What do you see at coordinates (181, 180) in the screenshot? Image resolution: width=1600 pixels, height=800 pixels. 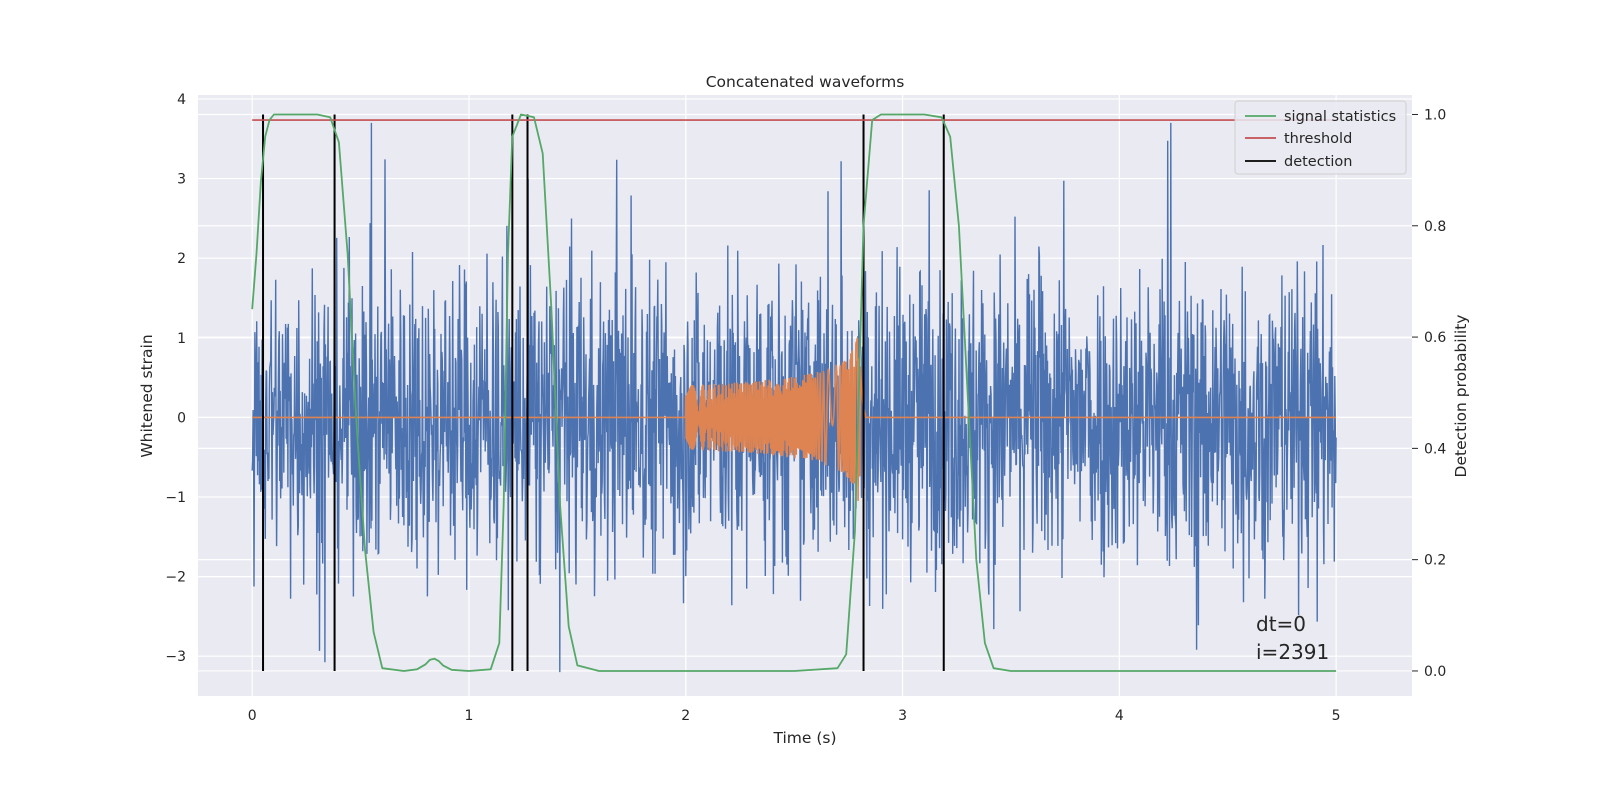 I see `y-tick-label: 3` at bounding box center [181, 180].